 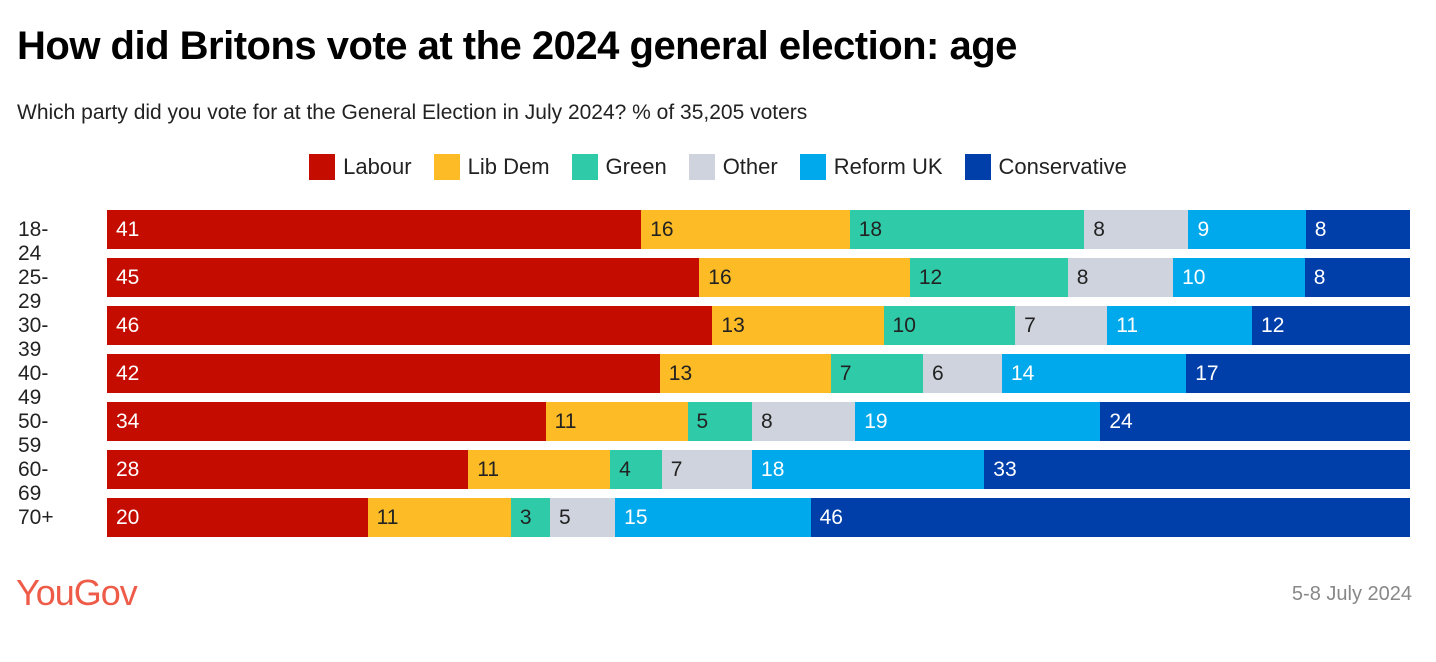 I want to click on data-label: 41, so click(x=128, y=229).